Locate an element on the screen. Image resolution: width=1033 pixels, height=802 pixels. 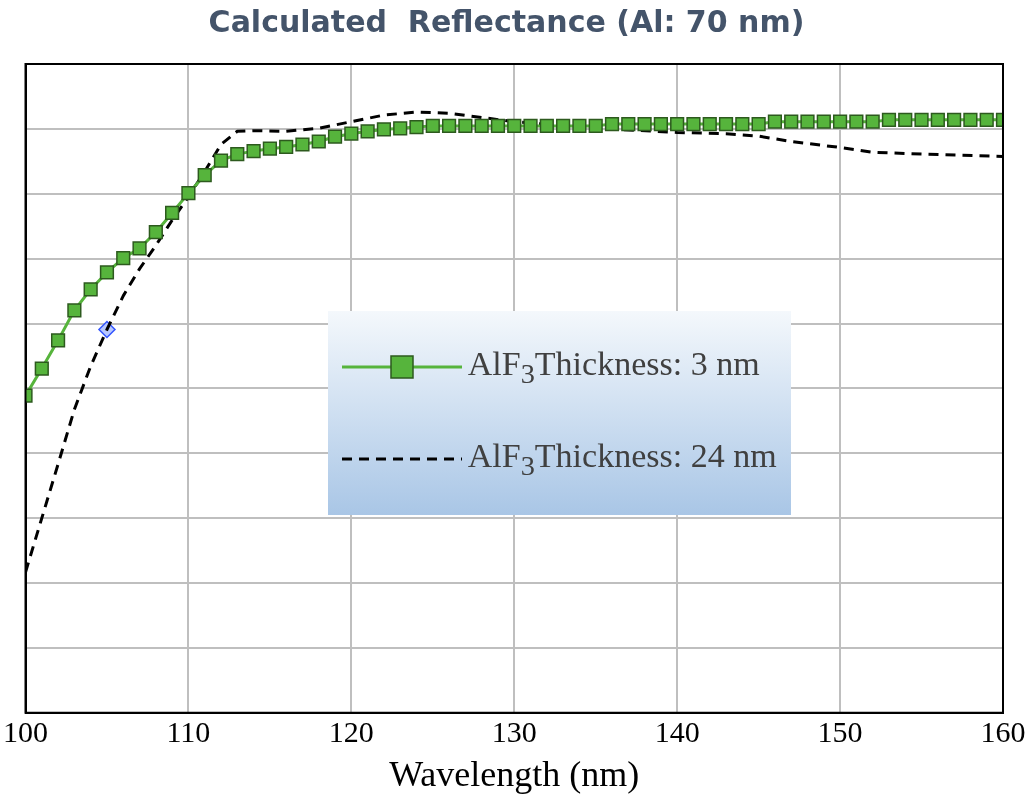
x-axis-title: Wavelength (nm) is located at coordinates (514, 773).